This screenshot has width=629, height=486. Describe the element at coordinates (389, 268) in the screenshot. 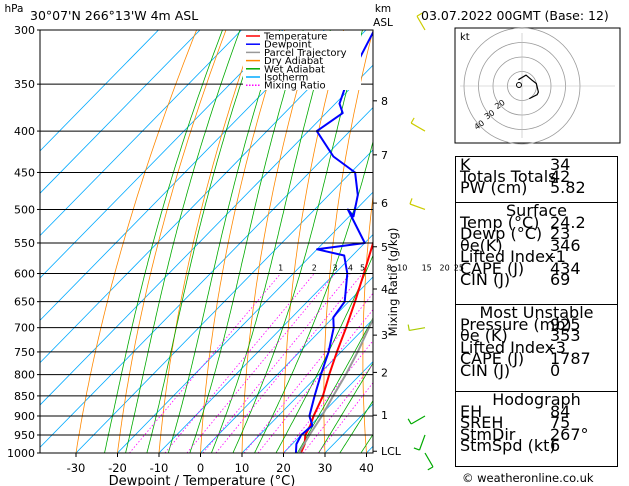

I see `mixing-ratio-label: 8` at that location.